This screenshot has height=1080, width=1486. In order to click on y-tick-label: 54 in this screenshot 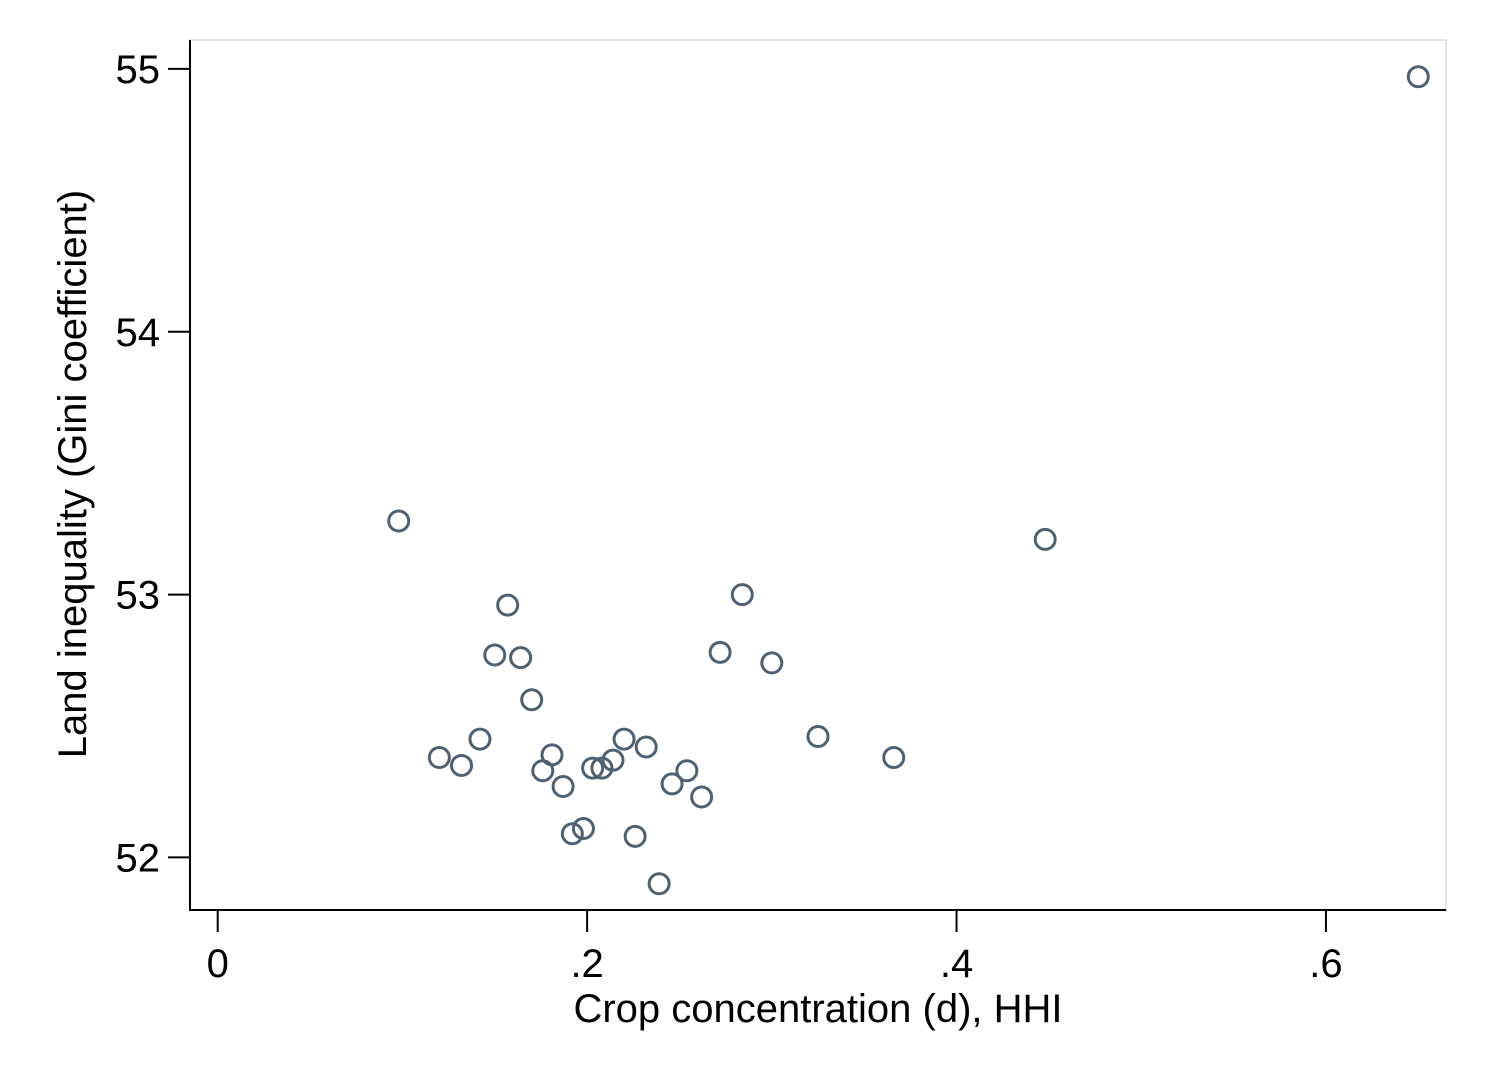, I will do `click(138, 333)`.